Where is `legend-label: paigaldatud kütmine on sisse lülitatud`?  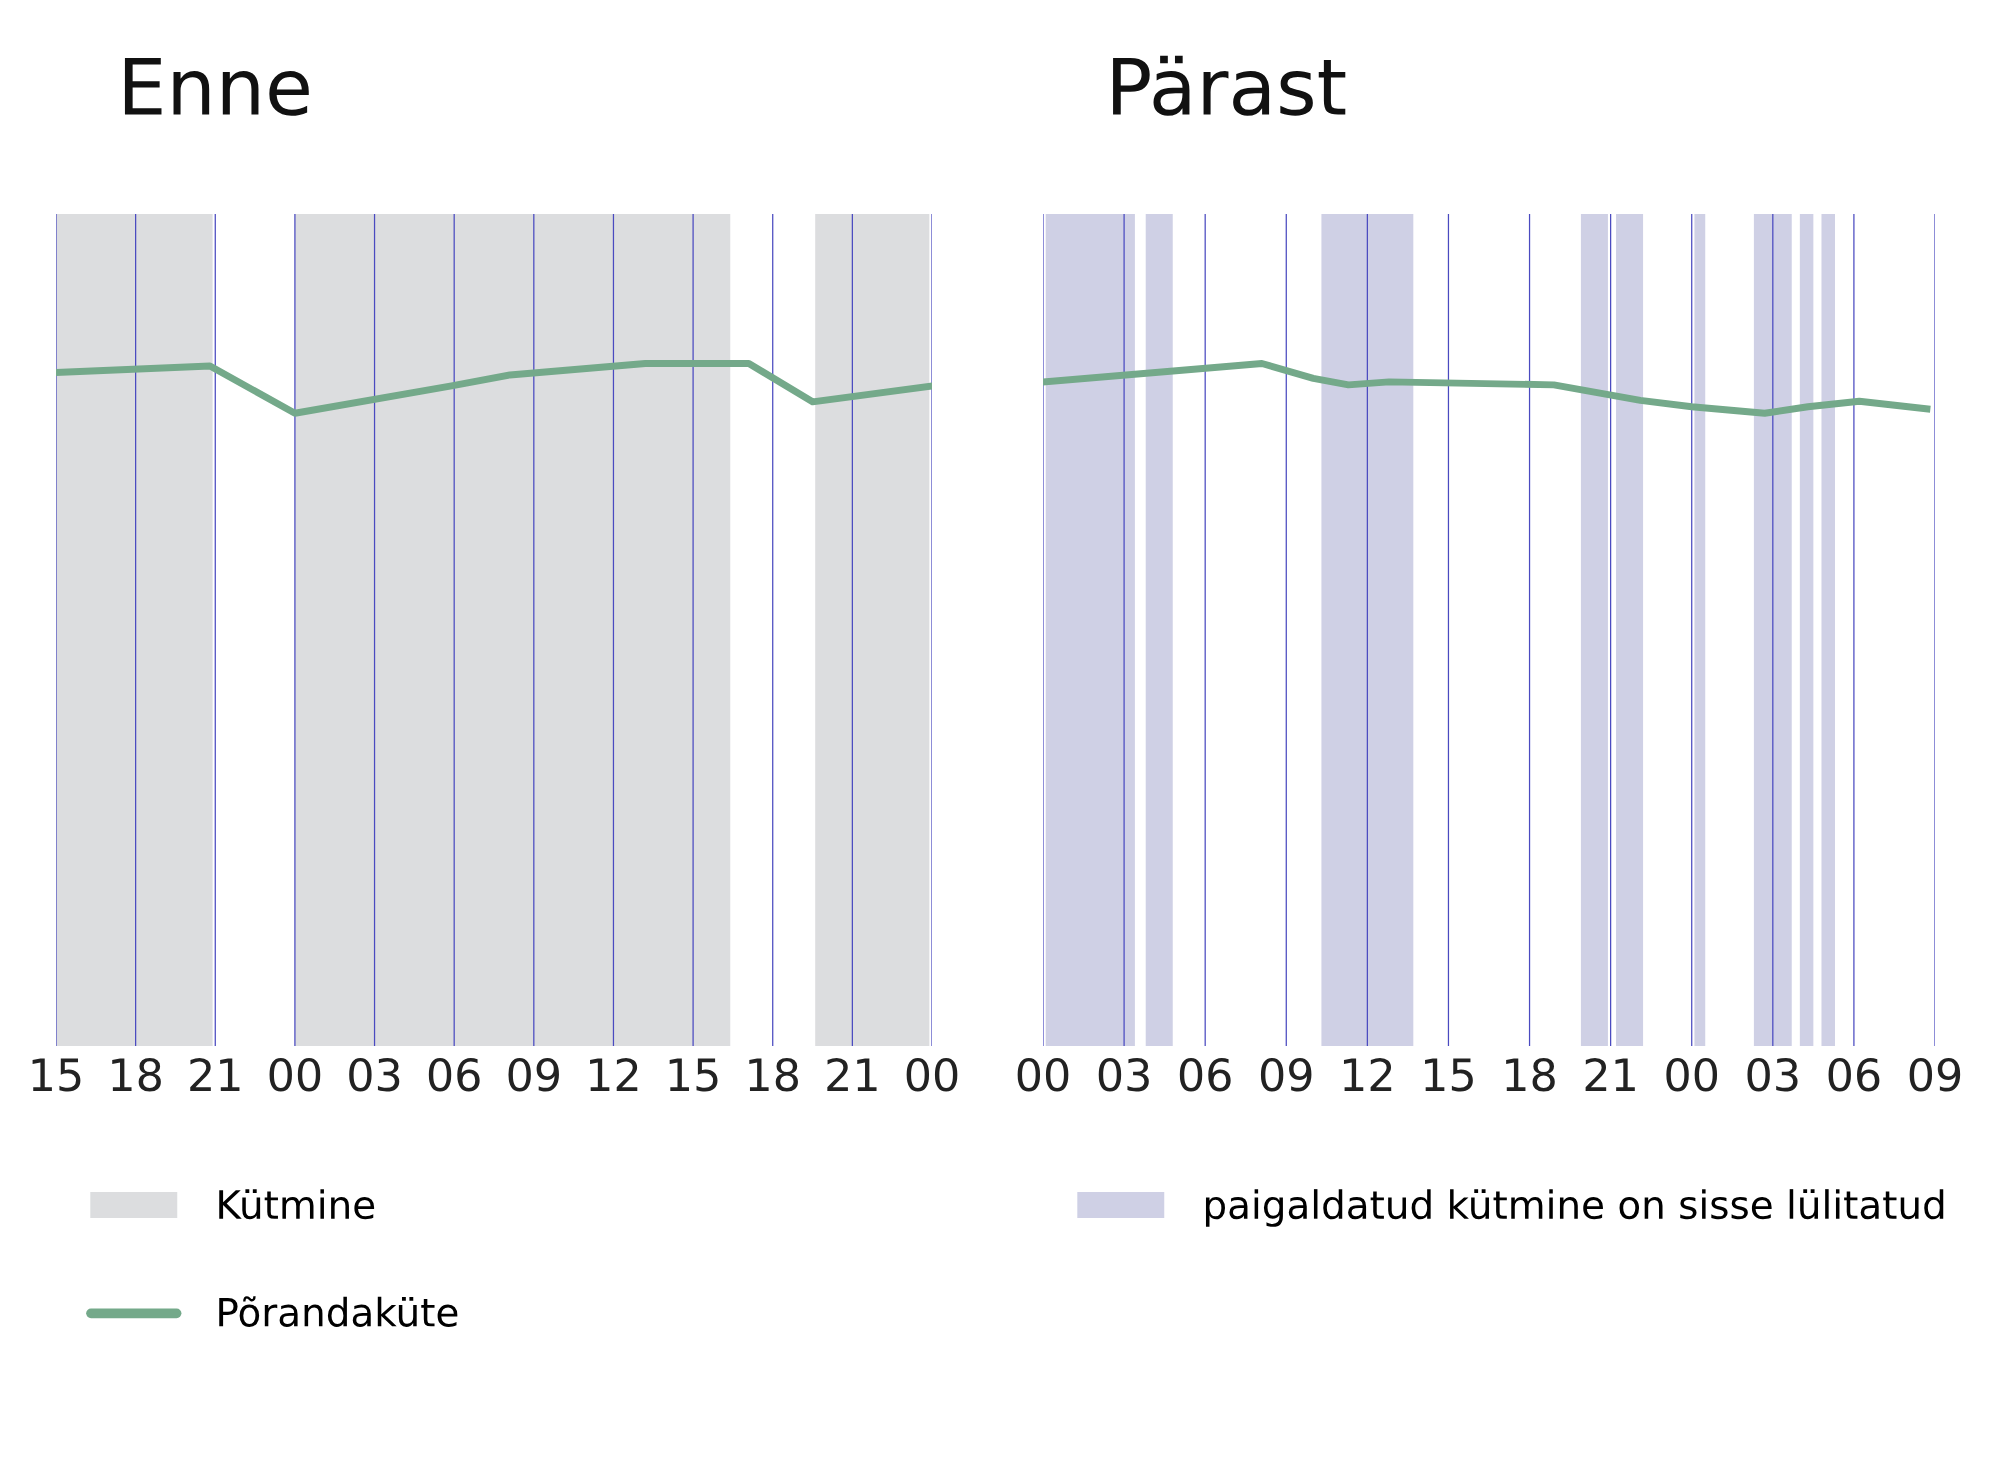
legend-label: paigaldatud kütmine on sisse lülitatud is located at coordinates (1574, 1208).